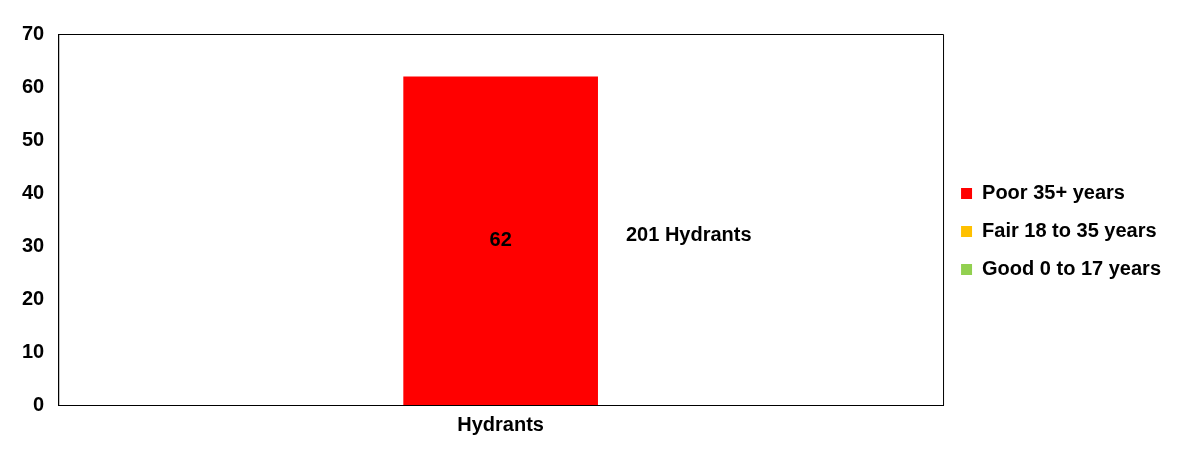  I want to click on y-tick-label: 0, so click(39, 403).